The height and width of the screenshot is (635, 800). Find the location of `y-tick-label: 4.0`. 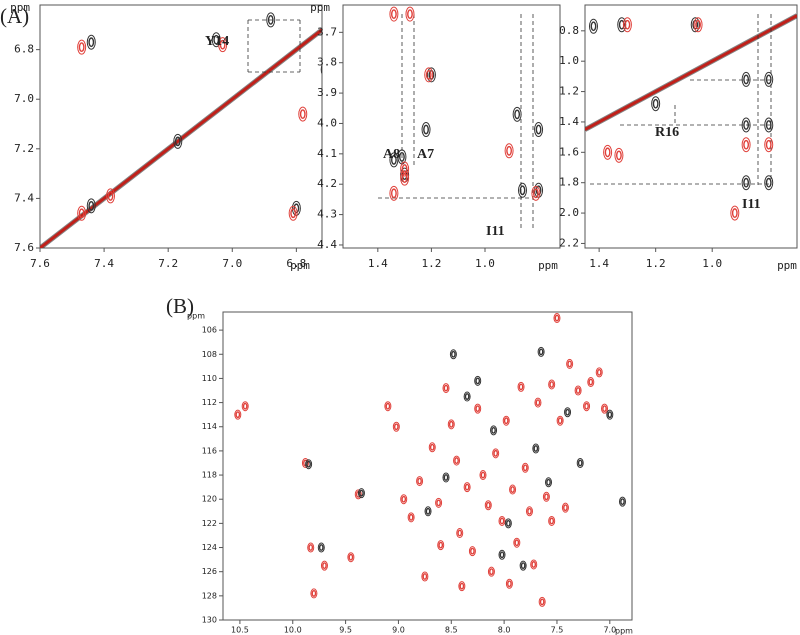

y-tick-label: 4.0 is located at coordinates (327, 122).